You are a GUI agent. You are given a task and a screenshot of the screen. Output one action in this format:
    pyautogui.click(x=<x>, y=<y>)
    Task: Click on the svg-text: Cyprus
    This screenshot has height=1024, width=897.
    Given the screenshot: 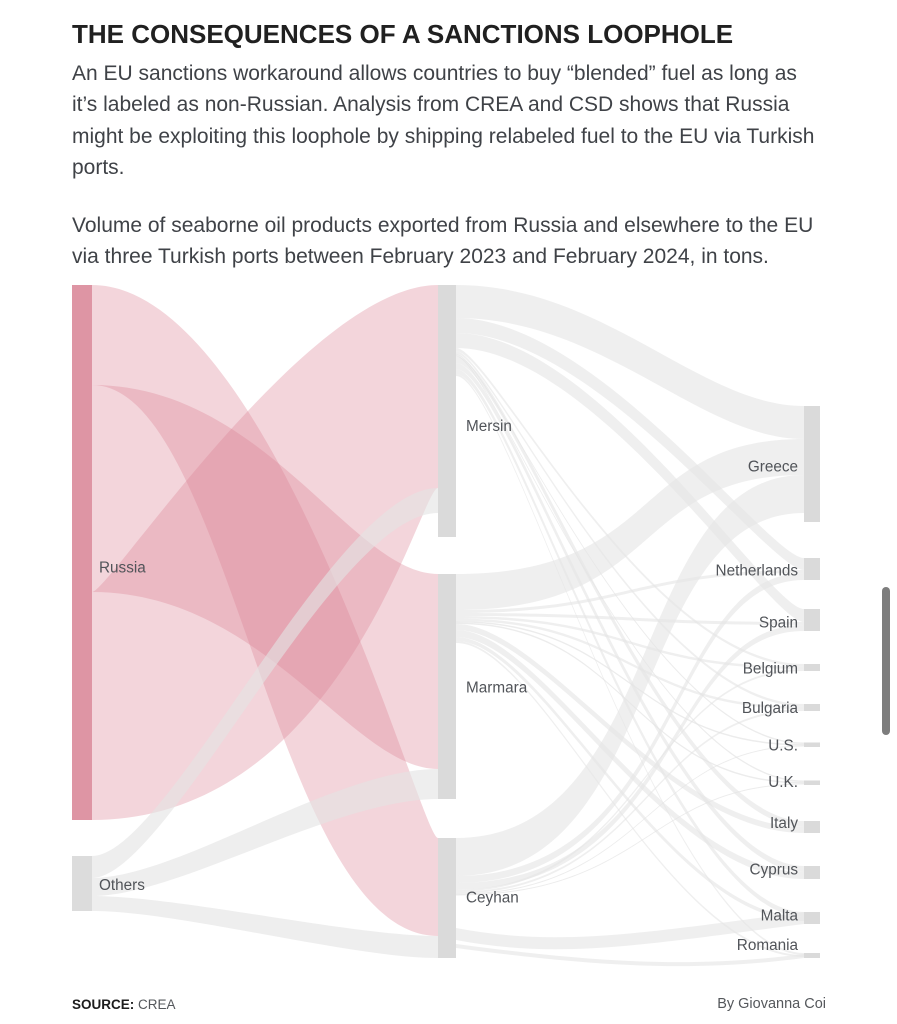 What is the action you would take?
    pyautogui.click(x=774, y=870)
    